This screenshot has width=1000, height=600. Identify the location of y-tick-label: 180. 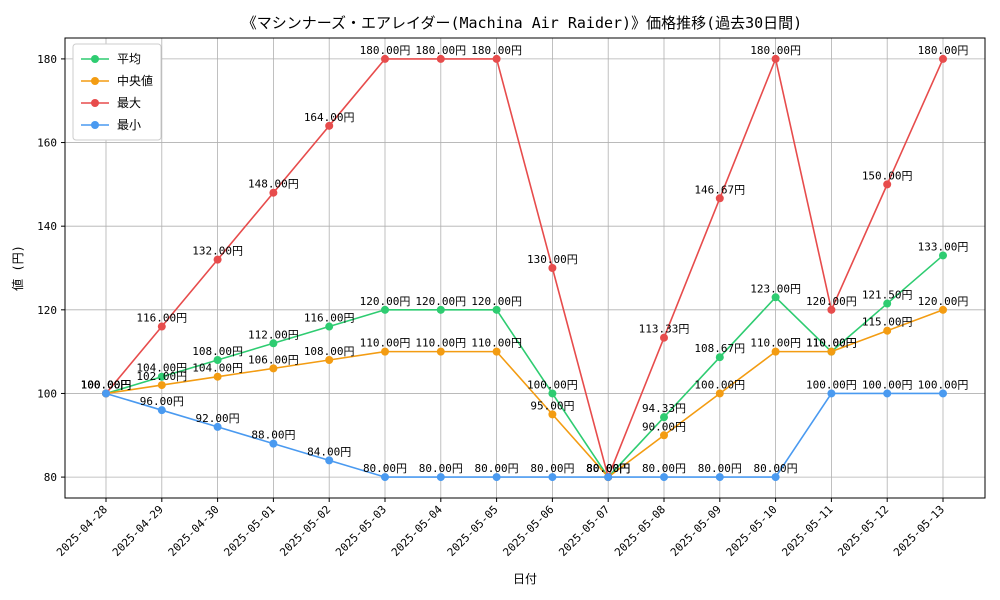
(47, 59).